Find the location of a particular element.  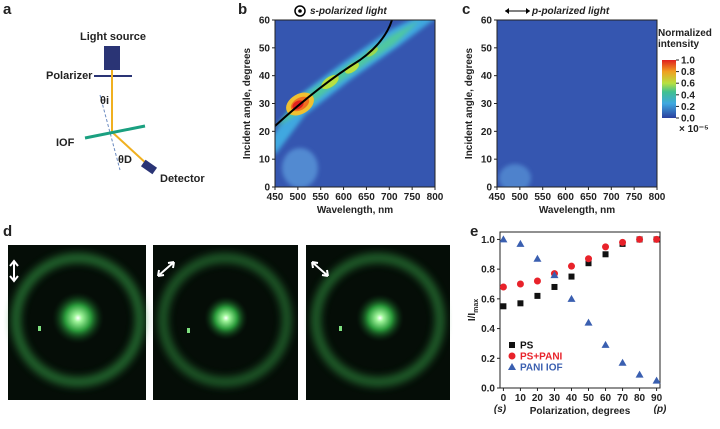

x-tick-label: 60 is located at coordinates (606, 398).